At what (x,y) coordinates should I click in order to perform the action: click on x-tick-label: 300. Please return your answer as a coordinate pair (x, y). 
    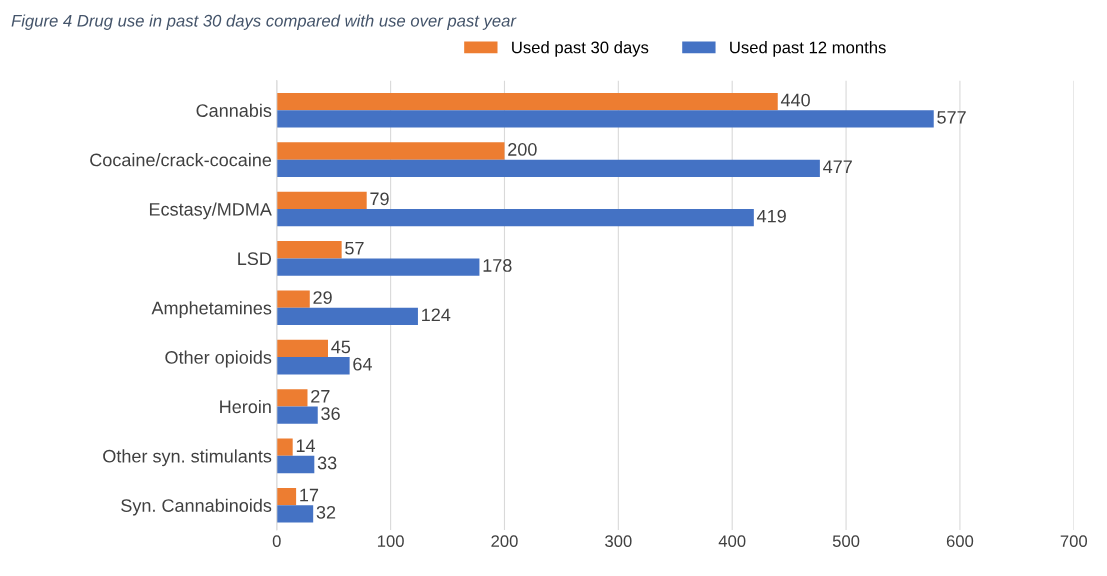
    Looking at the image, I should click on (618, 541).